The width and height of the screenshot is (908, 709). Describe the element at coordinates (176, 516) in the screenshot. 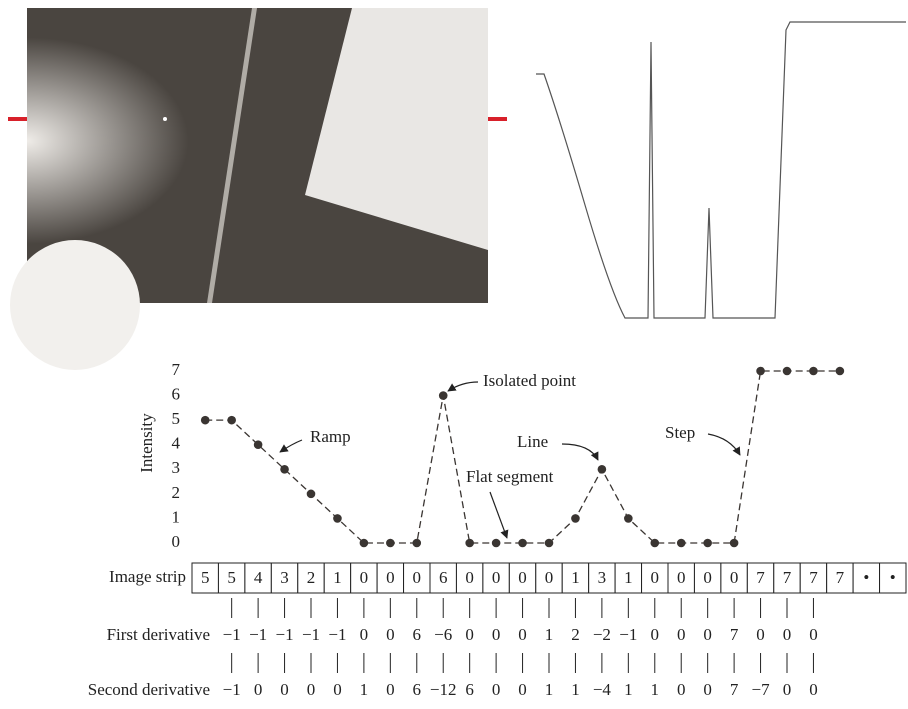

I see `y-tick-label: 1` at that location.